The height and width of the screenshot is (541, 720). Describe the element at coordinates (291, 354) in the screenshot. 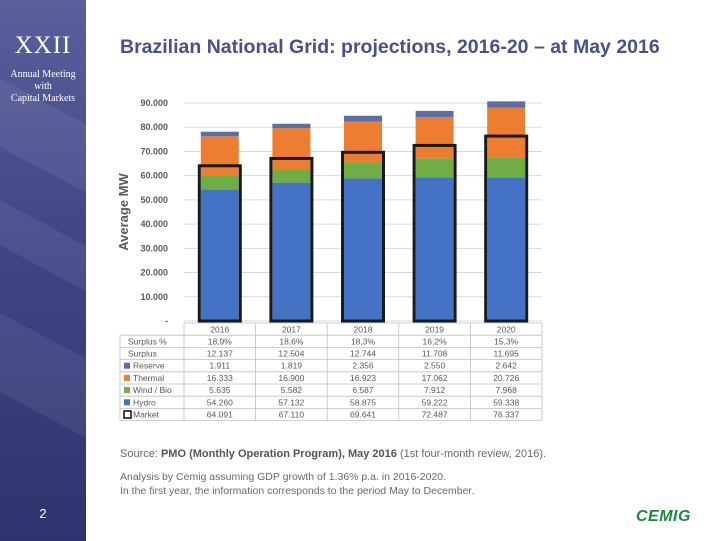

I see `table-cell: 12.504` at that location.